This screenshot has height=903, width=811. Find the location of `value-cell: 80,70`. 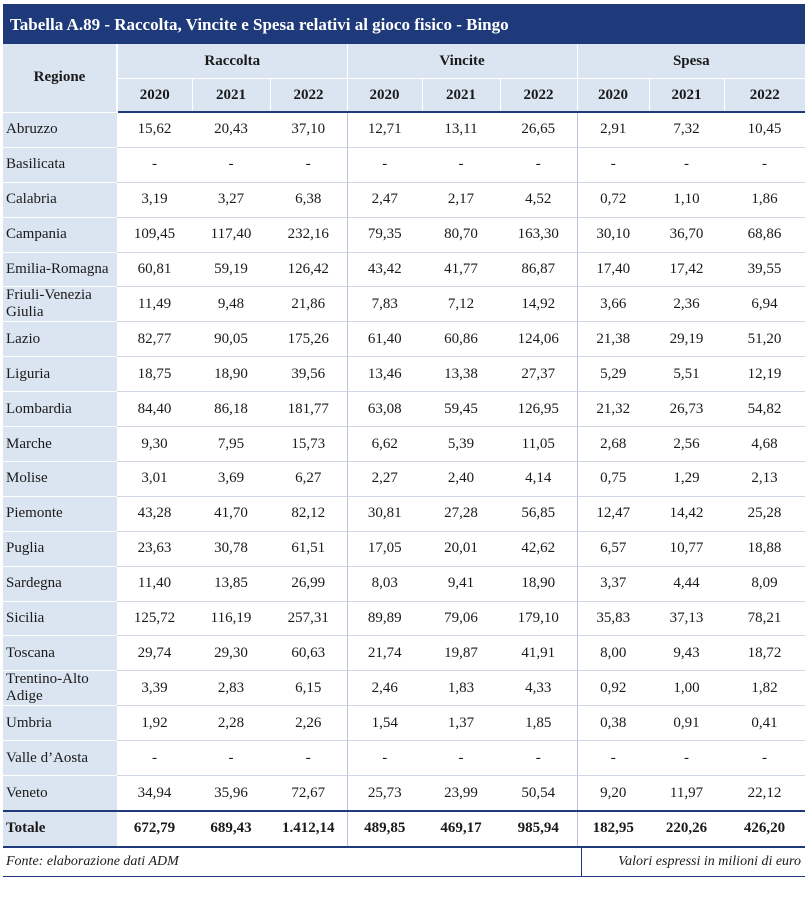

value-cell: 80,70 is located at coordinates (461, 235).